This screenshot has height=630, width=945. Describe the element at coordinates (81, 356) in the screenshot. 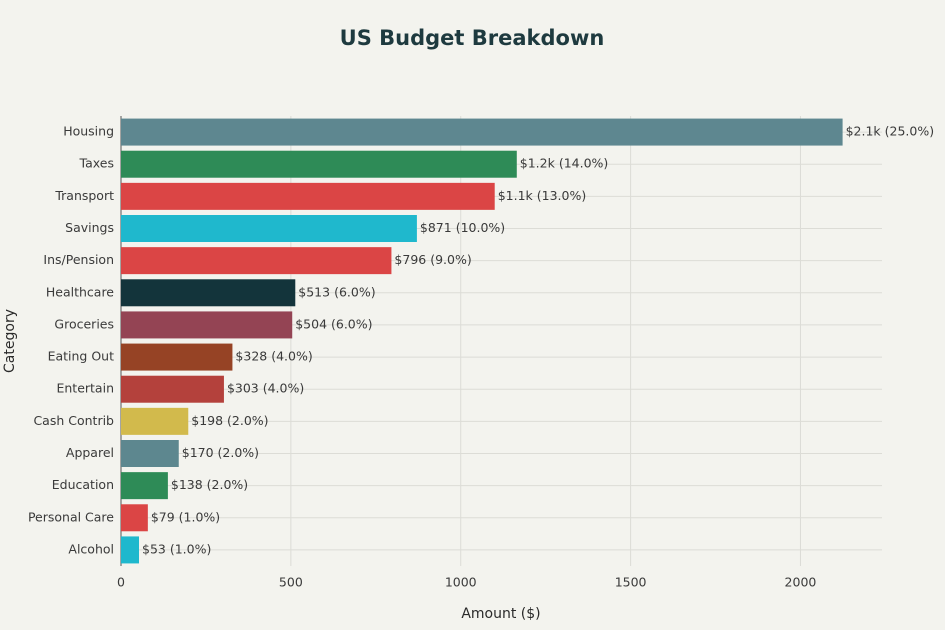

I see `y-tick-label: Eating Out` at that location.